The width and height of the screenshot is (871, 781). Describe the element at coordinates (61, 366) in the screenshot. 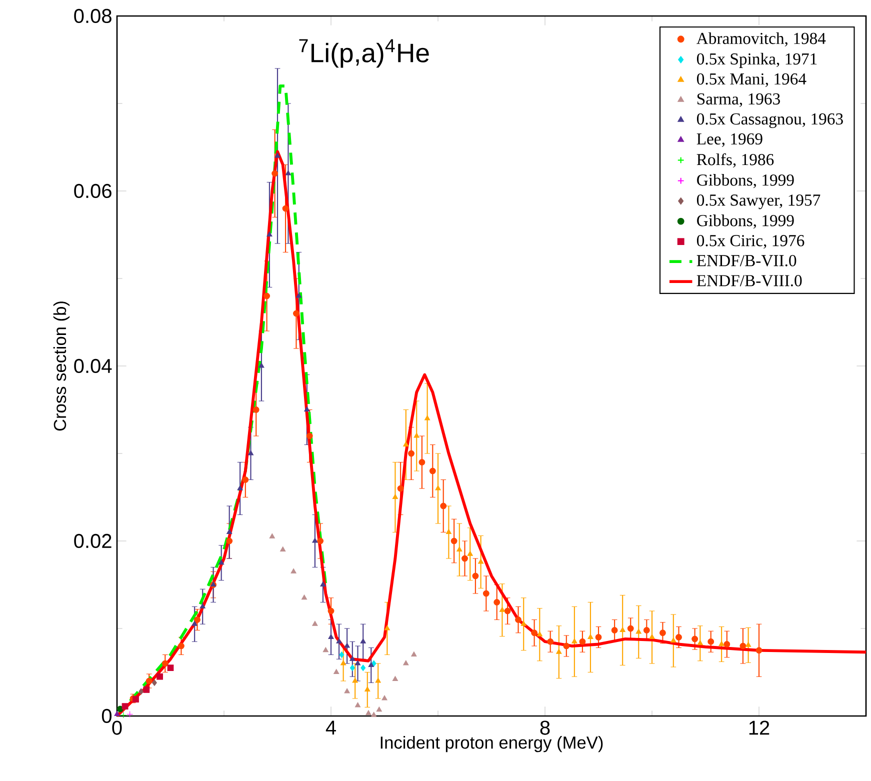

I see `y-axis-title: Cross section (b)` at that location.